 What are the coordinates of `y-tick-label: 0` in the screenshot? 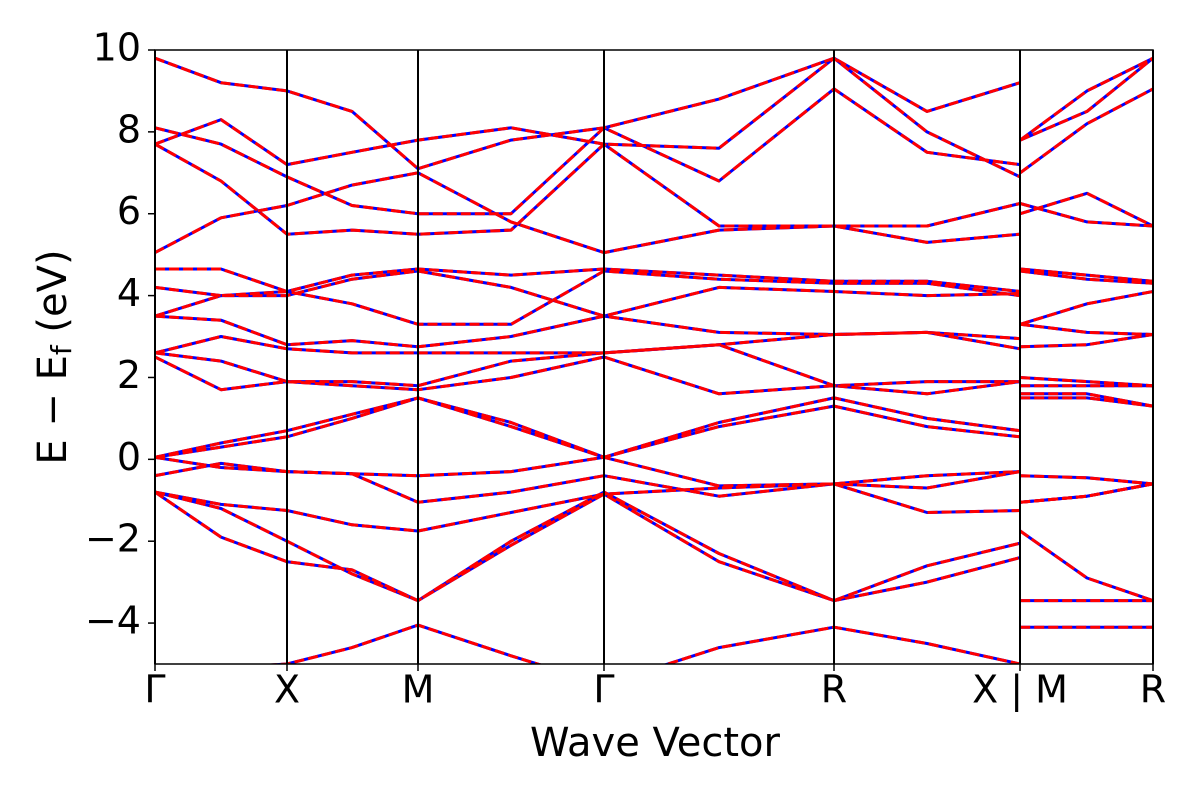 It's located at (129, 457).